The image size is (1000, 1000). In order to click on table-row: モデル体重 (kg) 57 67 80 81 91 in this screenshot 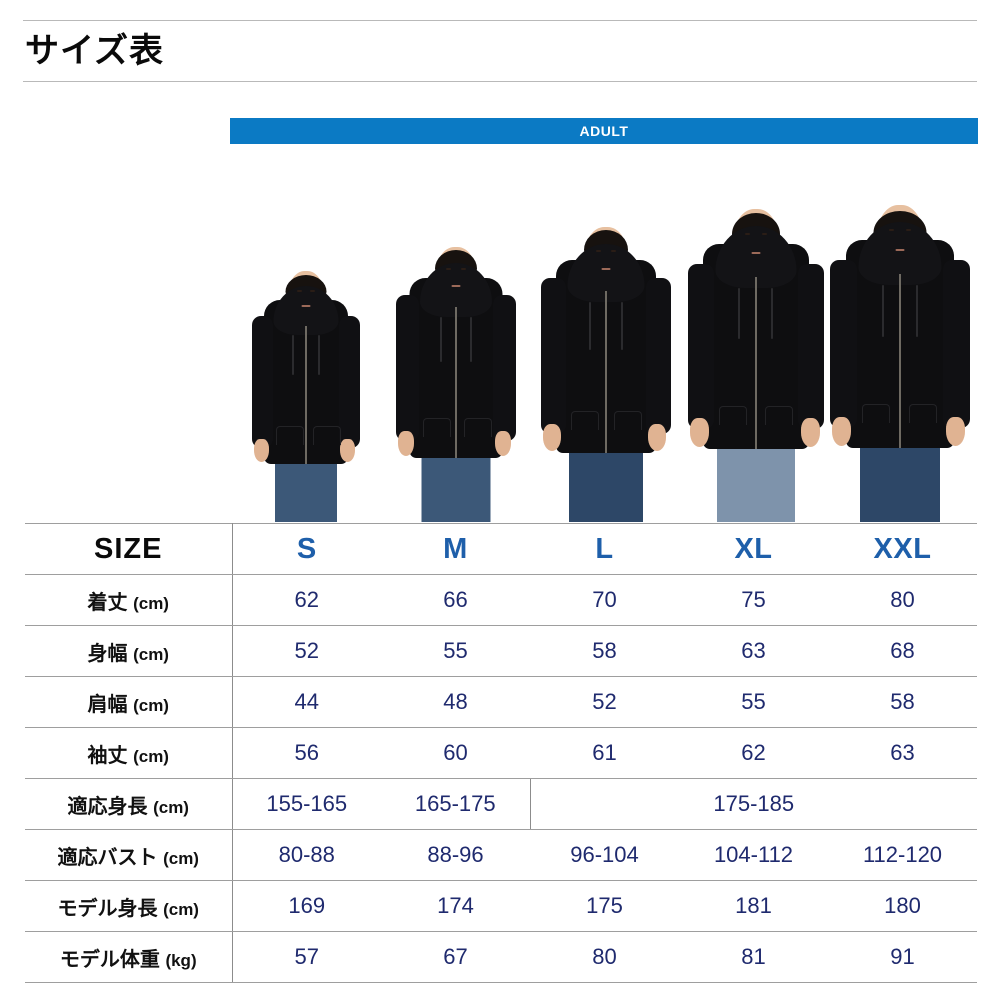, I will do `click(501, 957)`.